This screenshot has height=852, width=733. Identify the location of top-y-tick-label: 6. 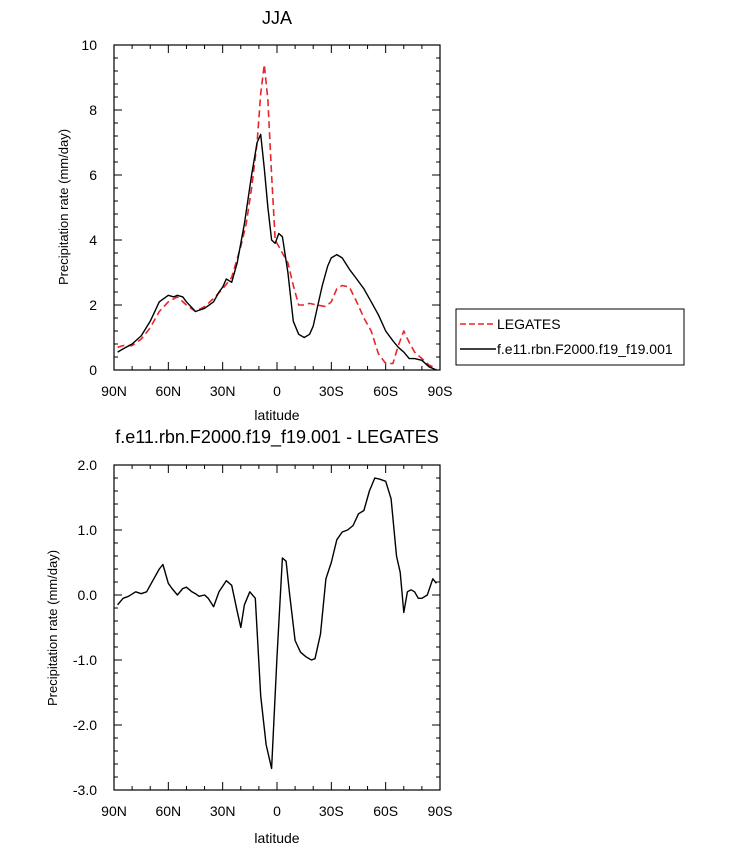
(93, 175).